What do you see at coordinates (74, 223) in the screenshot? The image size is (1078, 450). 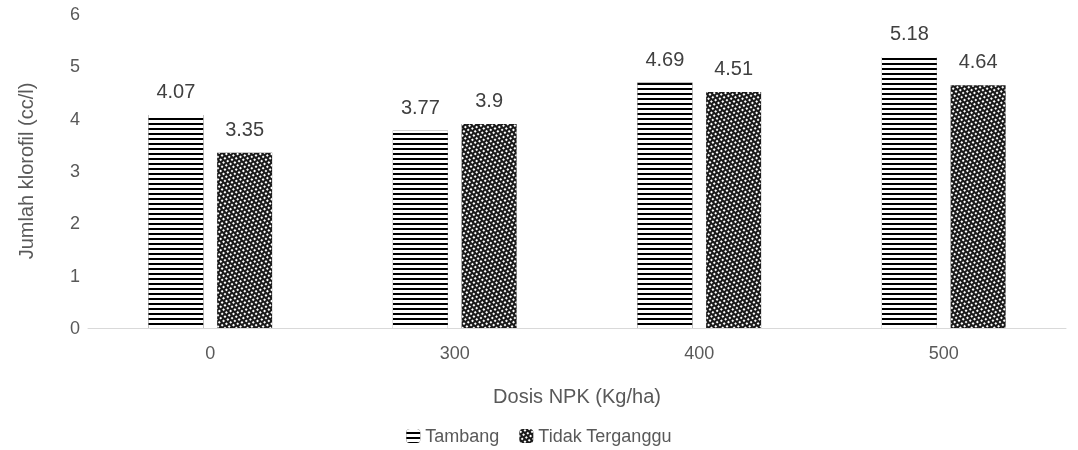 I see `y-tick-label: 2` at bounding box center [74, 223].